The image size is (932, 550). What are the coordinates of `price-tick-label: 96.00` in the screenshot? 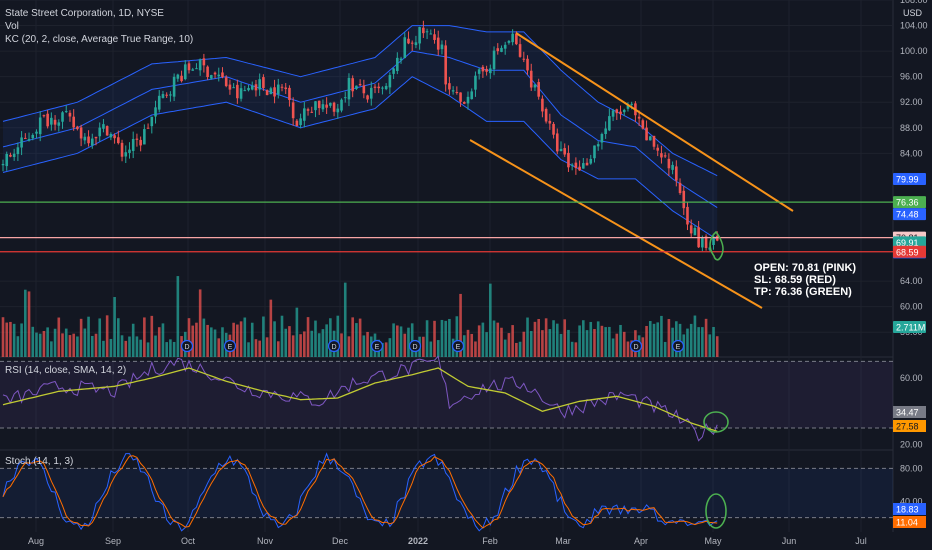 It's located at (911, 77).